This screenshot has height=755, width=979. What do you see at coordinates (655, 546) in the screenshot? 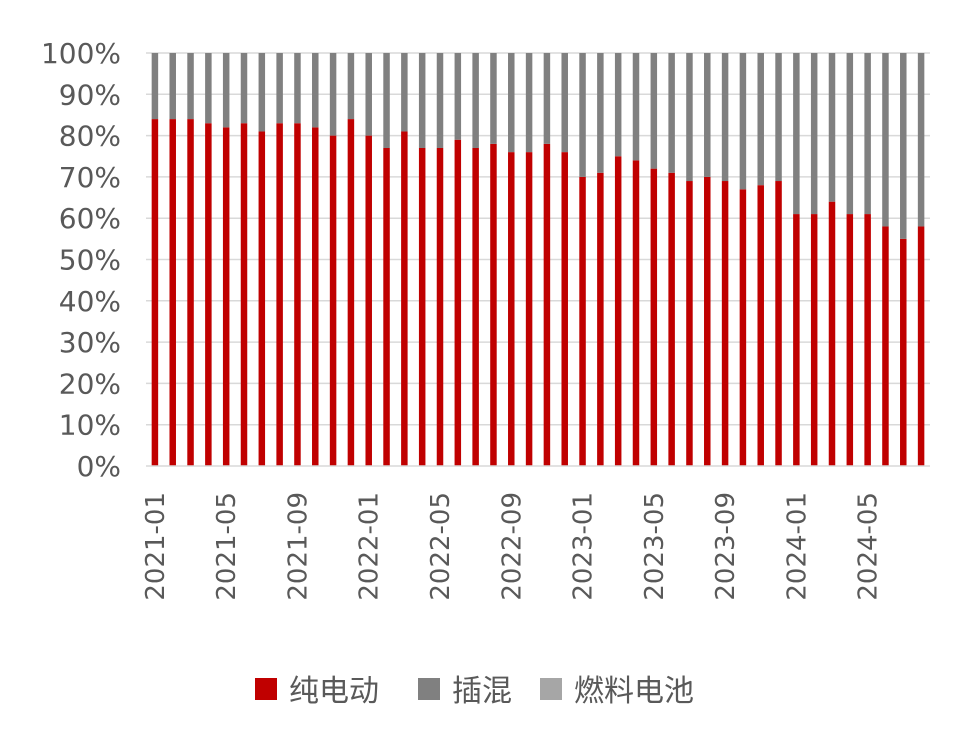
I see `x-tick-label: 2023-05` at bounding box center [655, 546].